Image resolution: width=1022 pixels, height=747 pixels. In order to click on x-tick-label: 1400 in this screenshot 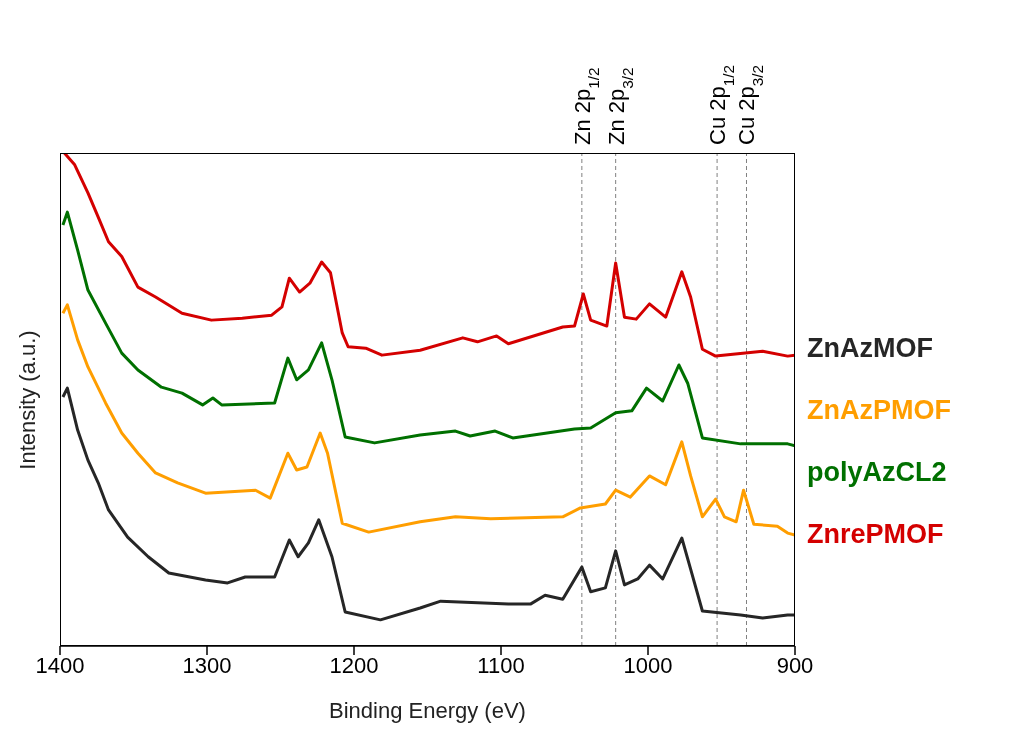, I will do `click(60, 665)`.